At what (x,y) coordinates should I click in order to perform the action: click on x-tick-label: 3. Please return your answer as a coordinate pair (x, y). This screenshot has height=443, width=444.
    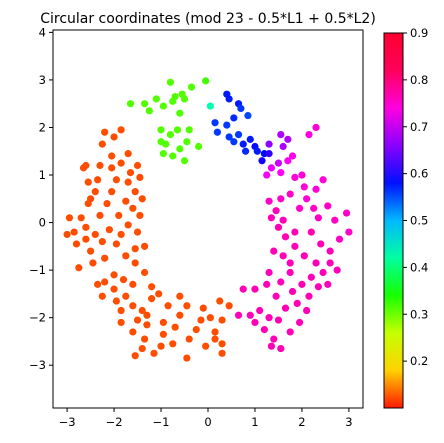
    Looking at the image, I should click on (348, 422).